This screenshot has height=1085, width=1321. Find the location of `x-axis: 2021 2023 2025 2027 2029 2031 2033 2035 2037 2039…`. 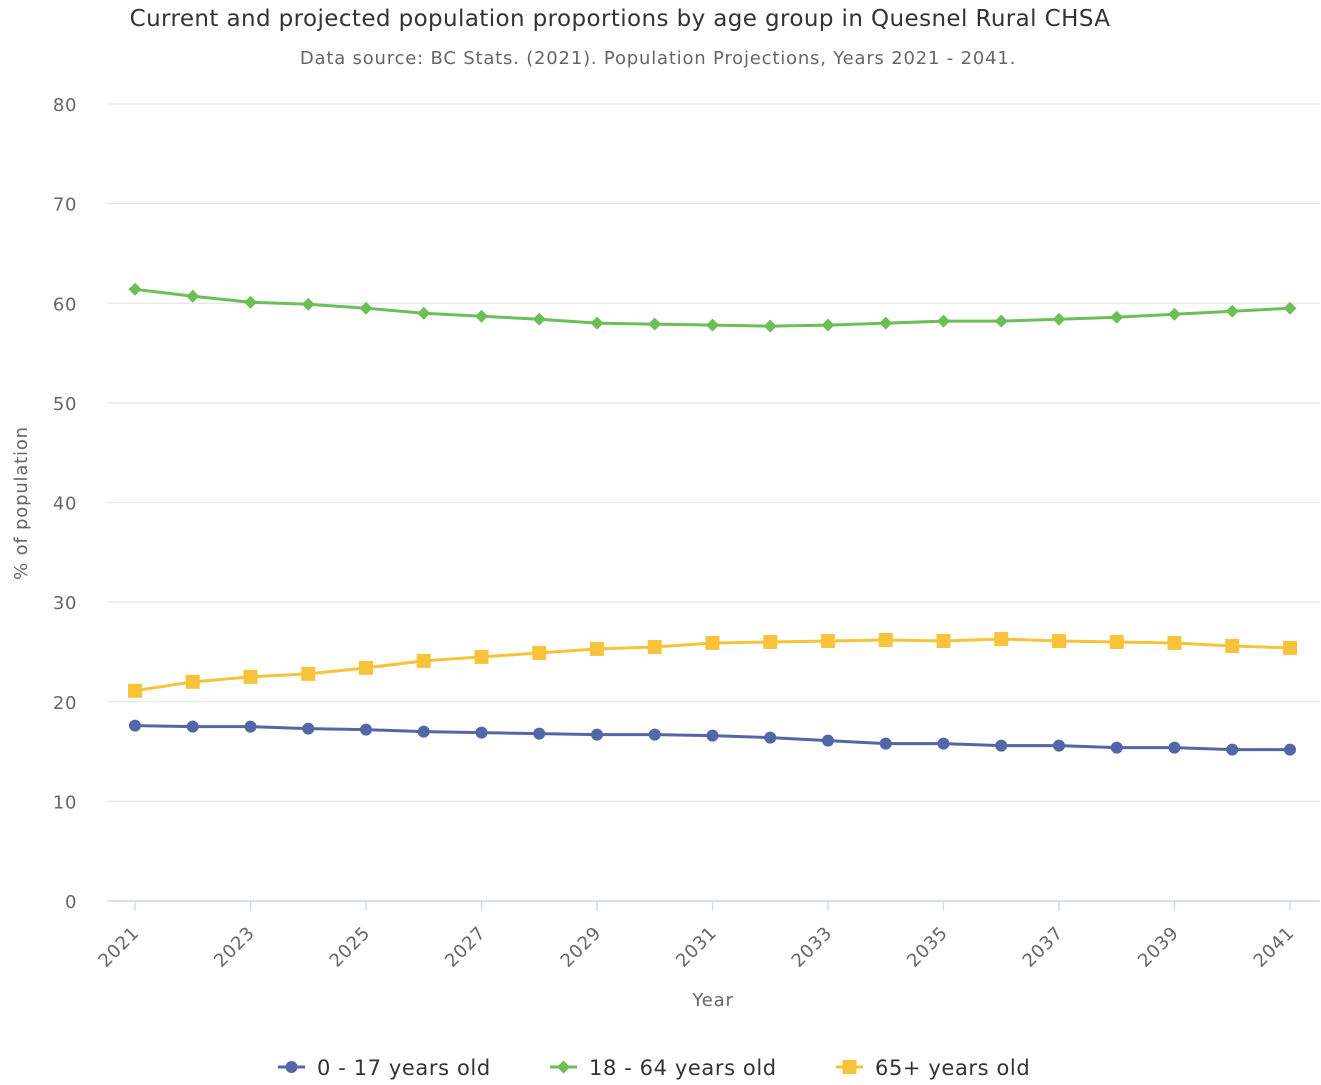

x-axis: 2021 2023 2025 2027 2029 2031 2033 2035 2037 2039… is located at coordinates (707, 936).